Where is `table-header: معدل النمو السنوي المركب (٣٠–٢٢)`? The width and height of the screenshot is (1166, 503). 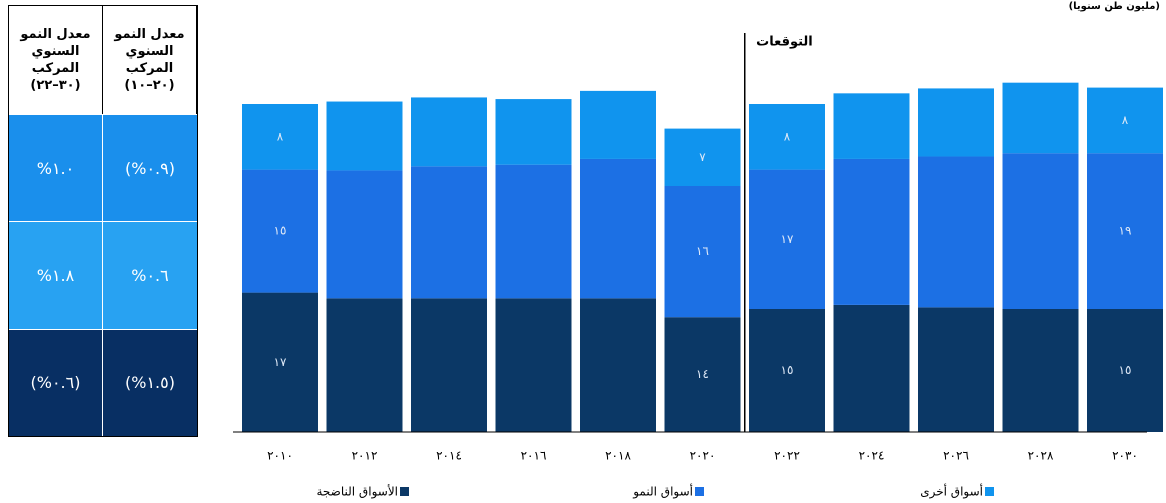 table-header: معدل النمو السنوي المركب (٣٠–٢٢) is located at coordinates (56, 60).